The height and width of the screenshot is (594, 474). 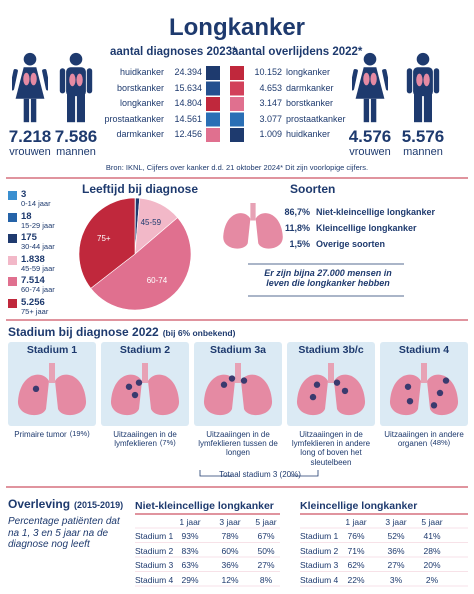 What do you see at coordinates (359, 506) in the screenshot?
I see `table-title: Kleincellige longkanker` at bounding box center [359, 506].